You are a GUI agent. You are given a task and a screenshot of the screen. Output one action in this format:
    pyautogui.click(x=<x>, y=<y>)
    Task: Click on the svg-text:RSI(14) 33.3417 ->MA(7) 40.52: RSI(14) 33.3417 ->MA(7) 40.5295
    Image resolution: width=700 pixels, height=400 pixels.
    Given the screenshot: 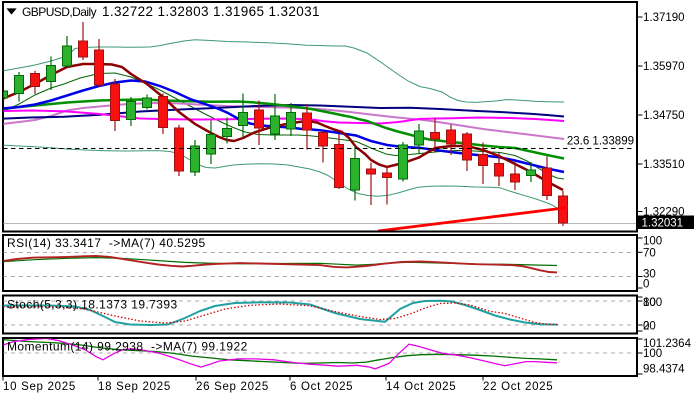 What is the action you would take?
    pyautogui.click(x=106, y=243)
    